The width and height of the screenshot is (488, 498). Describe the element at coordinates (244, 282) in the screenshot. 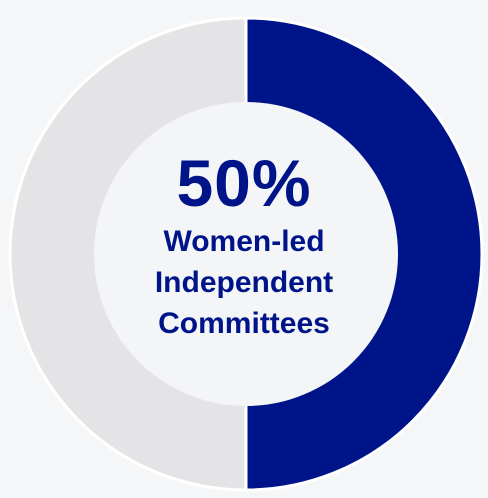

I see `center-caption-line-2: Independent` at that location.